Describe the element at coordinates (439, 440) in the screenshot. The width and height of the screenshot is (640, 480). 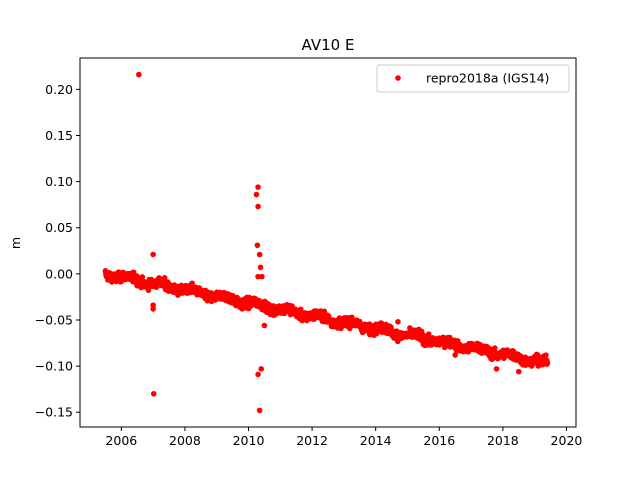
I see `x-tick-label: 2016` at that location.